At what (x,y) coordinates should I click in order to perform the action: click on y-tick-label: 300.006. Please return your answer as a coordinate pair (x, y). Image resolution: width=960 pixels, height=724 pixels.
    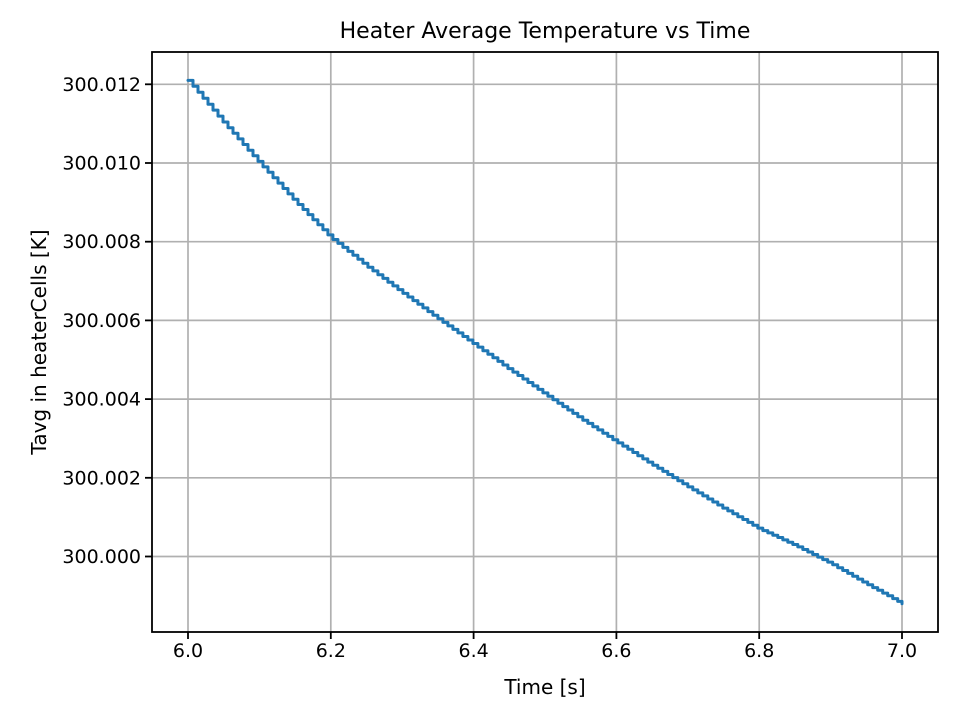
    Looking at the image, I should click on (101, 321).